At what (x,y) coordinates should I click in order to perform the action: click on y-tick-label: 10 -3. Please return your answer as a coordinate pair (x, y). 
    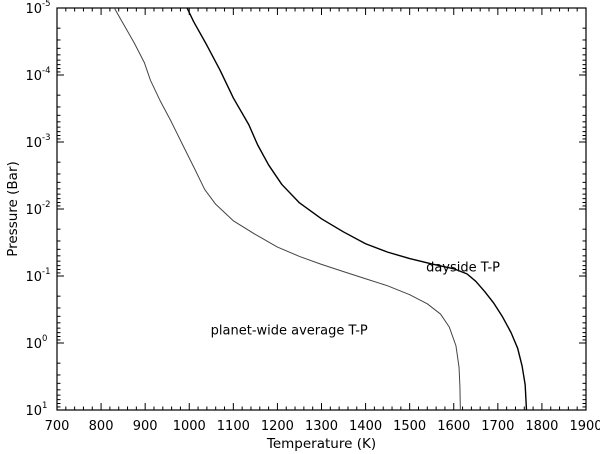
    Looking at the image, I should click on (37, 142).